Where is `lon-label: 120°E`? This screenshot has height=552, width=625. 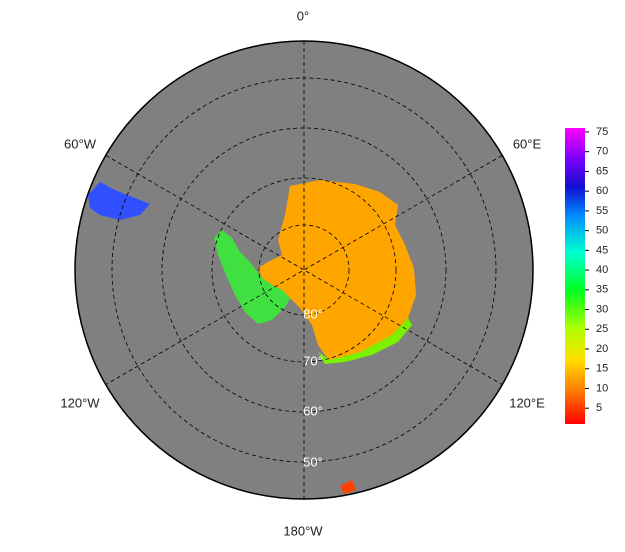
lon-label: 120°E is located at coordinates (527, 402).